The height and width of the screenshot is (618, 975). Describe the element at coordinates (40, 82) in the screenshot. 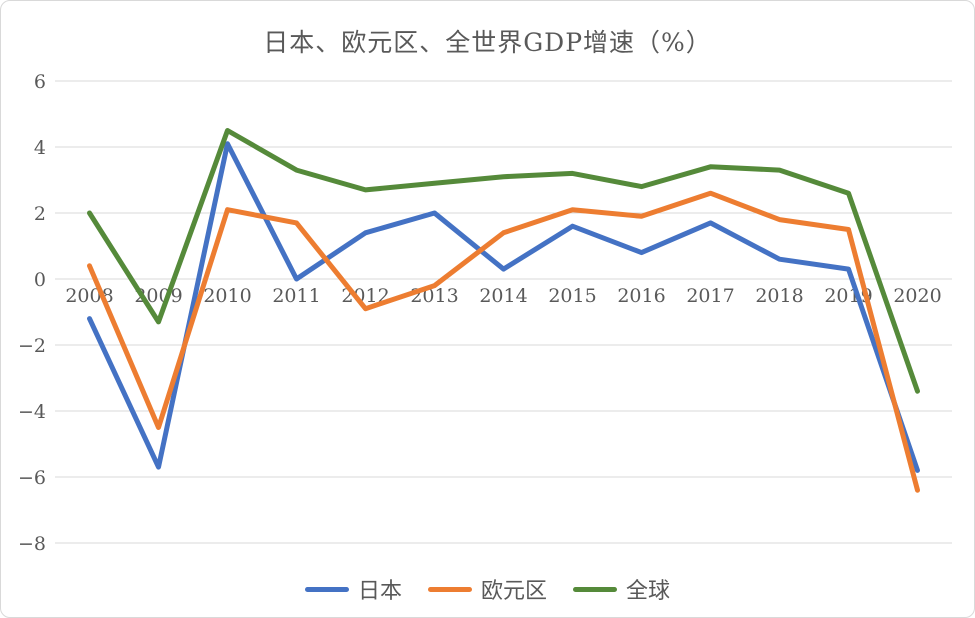

I see `y-tick-label: 6` at that location.